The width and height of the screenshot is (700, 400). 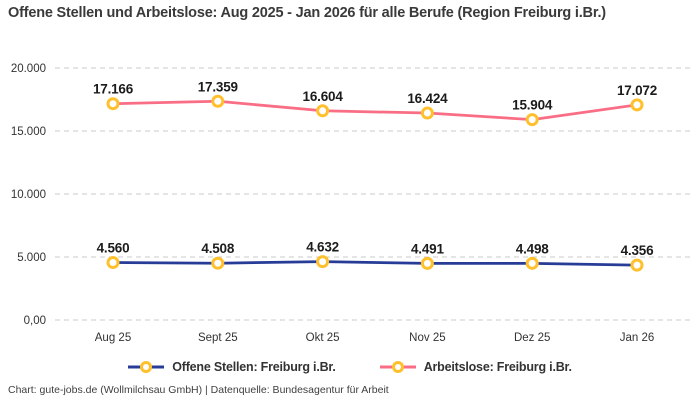 What do you see at coordinates (637, 338) in the screenshot?
I see `x-axis-tick-label: Jan 26` at bounding box center [637, 338].